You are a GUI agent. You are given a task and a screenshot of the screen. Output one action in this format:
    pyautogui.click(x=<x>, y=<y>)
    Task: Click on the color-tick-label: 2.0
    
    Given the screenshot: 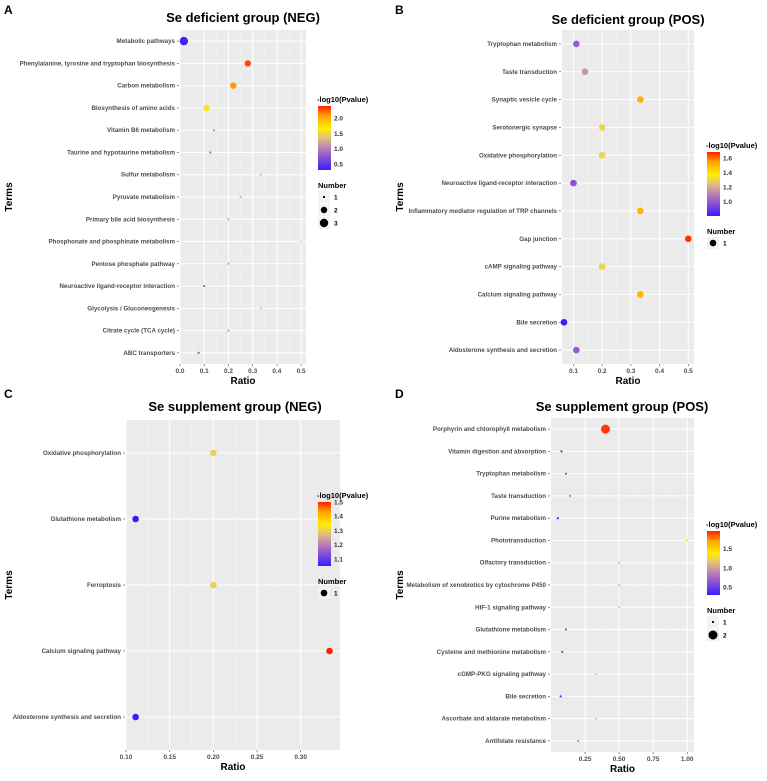 What is the action you would take?
    pyautogui.click(x=338, y=119)
    